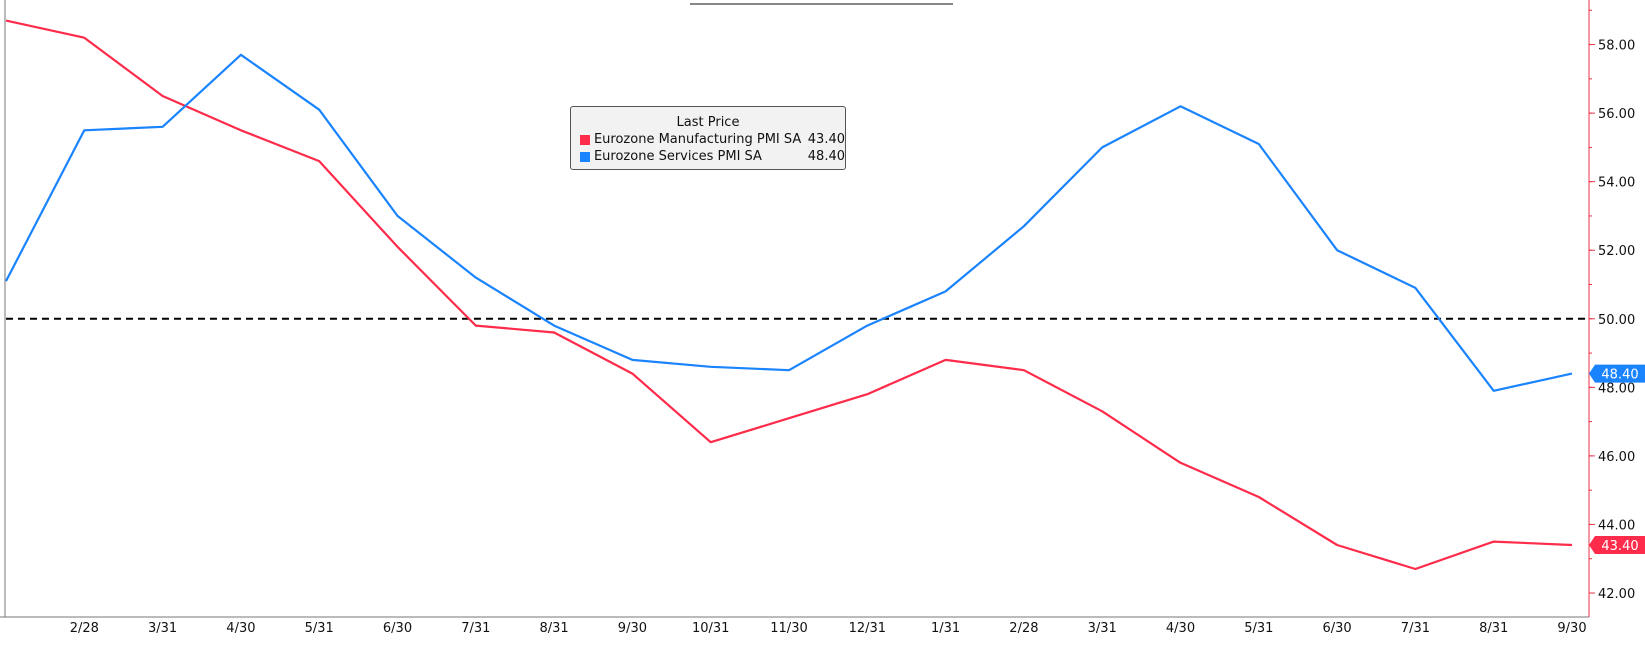  I want to click on legend-value-manufacturing: 43.40, so click(826, 139).